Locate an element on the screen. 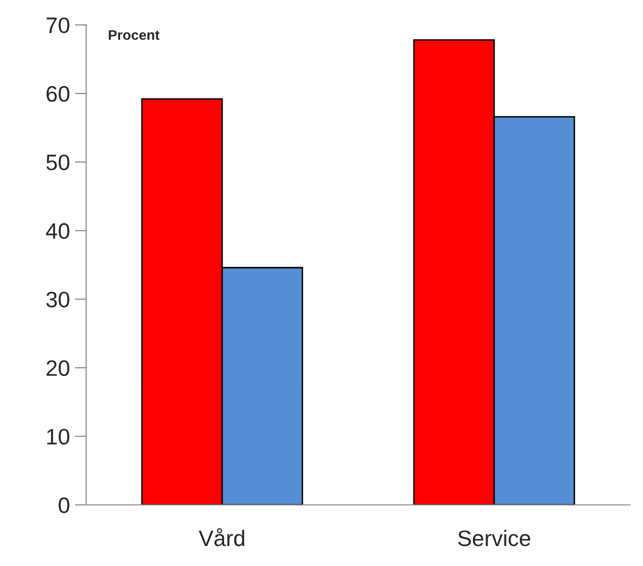 The width and height of the screenshot is (643, 566). y-tick-label: 0 is located at coordinates (64, 505).